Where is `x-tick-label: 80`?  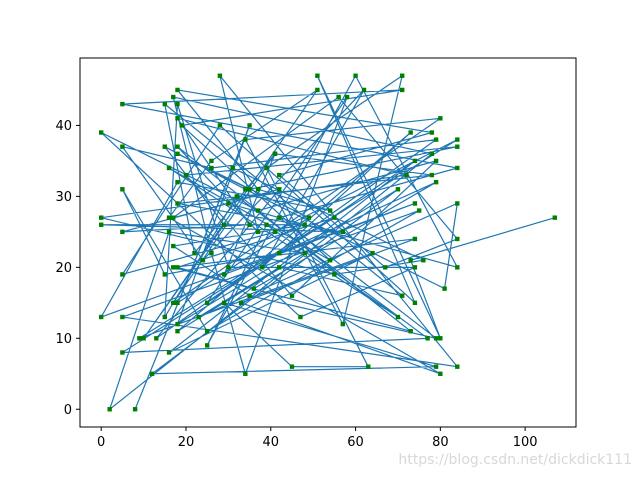
x-tick-label: 80 is located at coordinates (440, 442).